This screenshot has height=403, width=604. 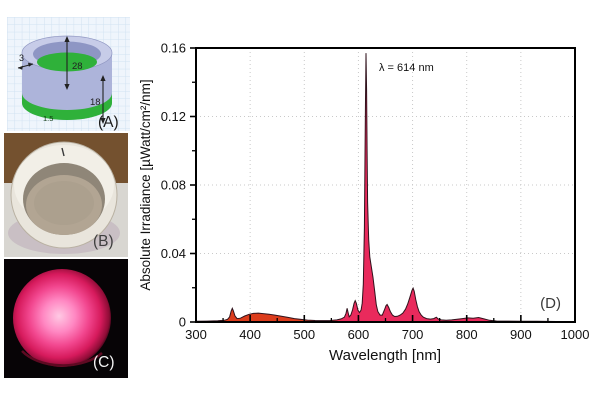 What do you see at coordinates (108, 122) in the screenshot?
I see `panel-a-label: (A)` at bounding box center [108, 122].